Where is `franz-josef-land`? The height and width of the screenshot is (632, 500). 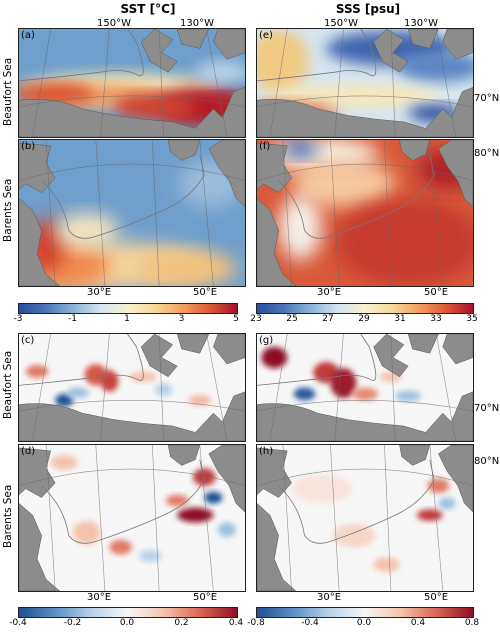 franz-josef-land is located at coordinates (184, 455).